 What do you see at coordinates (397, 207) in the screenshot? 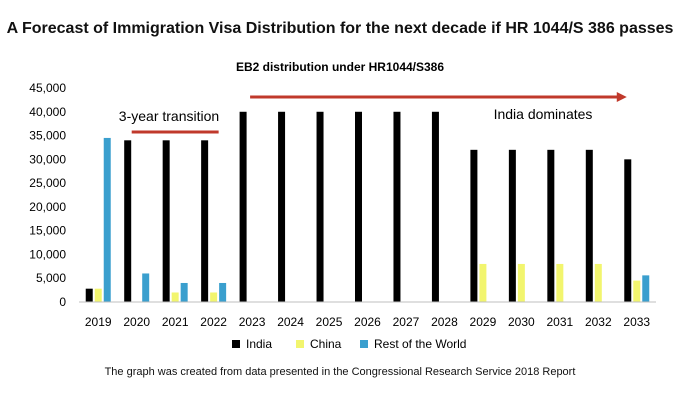
I see `bar-india-2027` at bounding box center [397, 207].